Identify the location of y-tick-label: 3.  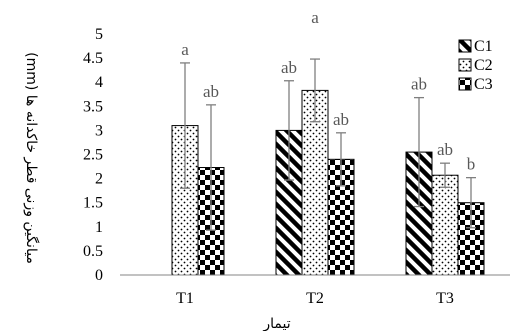
(99, 130).